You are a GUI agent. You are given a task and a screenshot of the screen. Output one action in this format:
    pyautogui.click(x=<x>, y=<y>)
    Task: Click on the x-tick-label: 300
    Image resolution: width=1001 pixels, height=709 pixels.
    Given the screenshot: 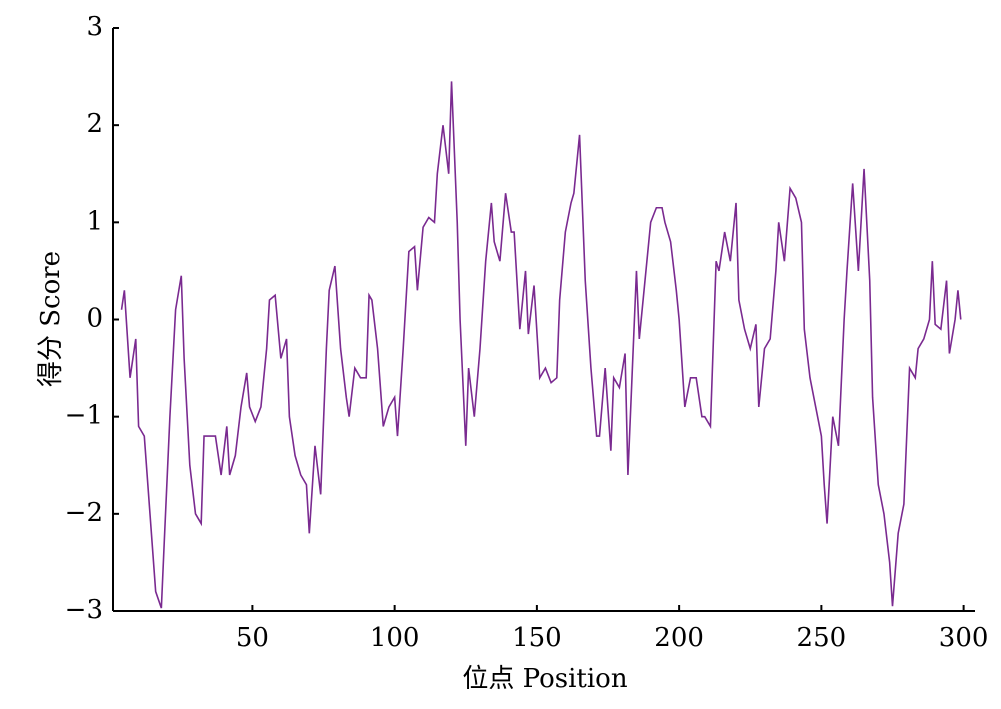 What is the action you would take?
    pyautogui.click(x=964, y=638)
    